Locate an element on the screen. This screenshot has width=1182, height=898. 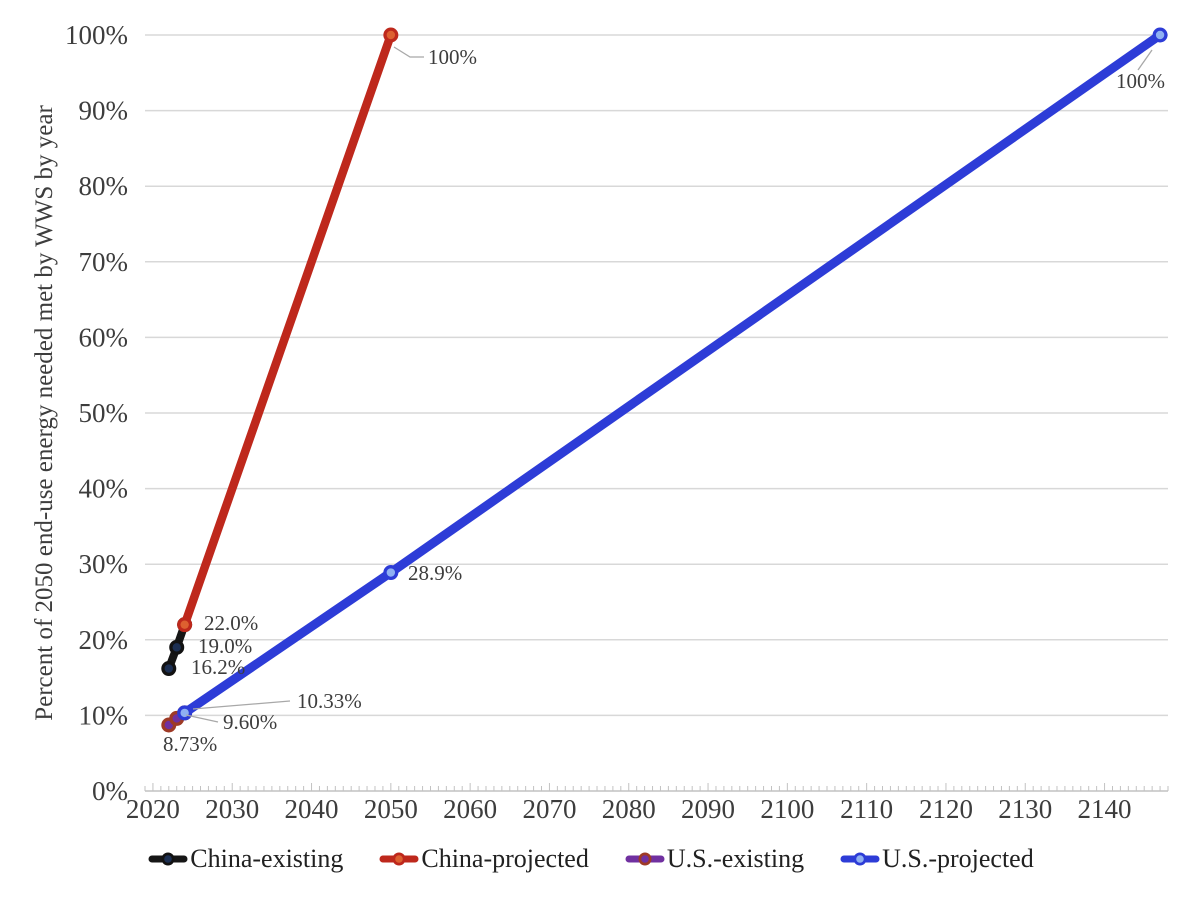
legend-label: U.S.-existing is located at coordinates (735, 858).